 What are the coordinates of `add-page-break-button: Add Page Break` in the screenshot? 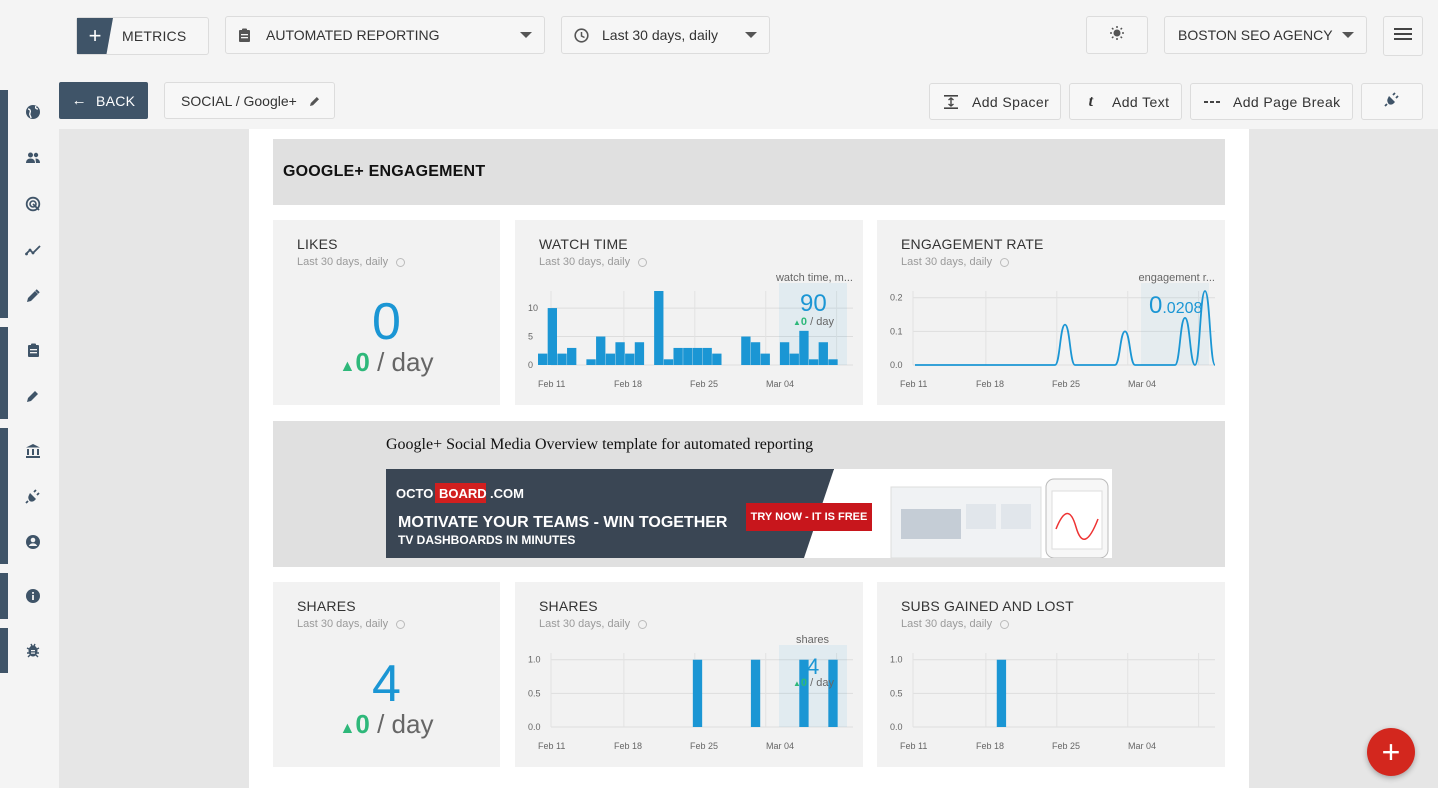 It's located at (1271, 101).